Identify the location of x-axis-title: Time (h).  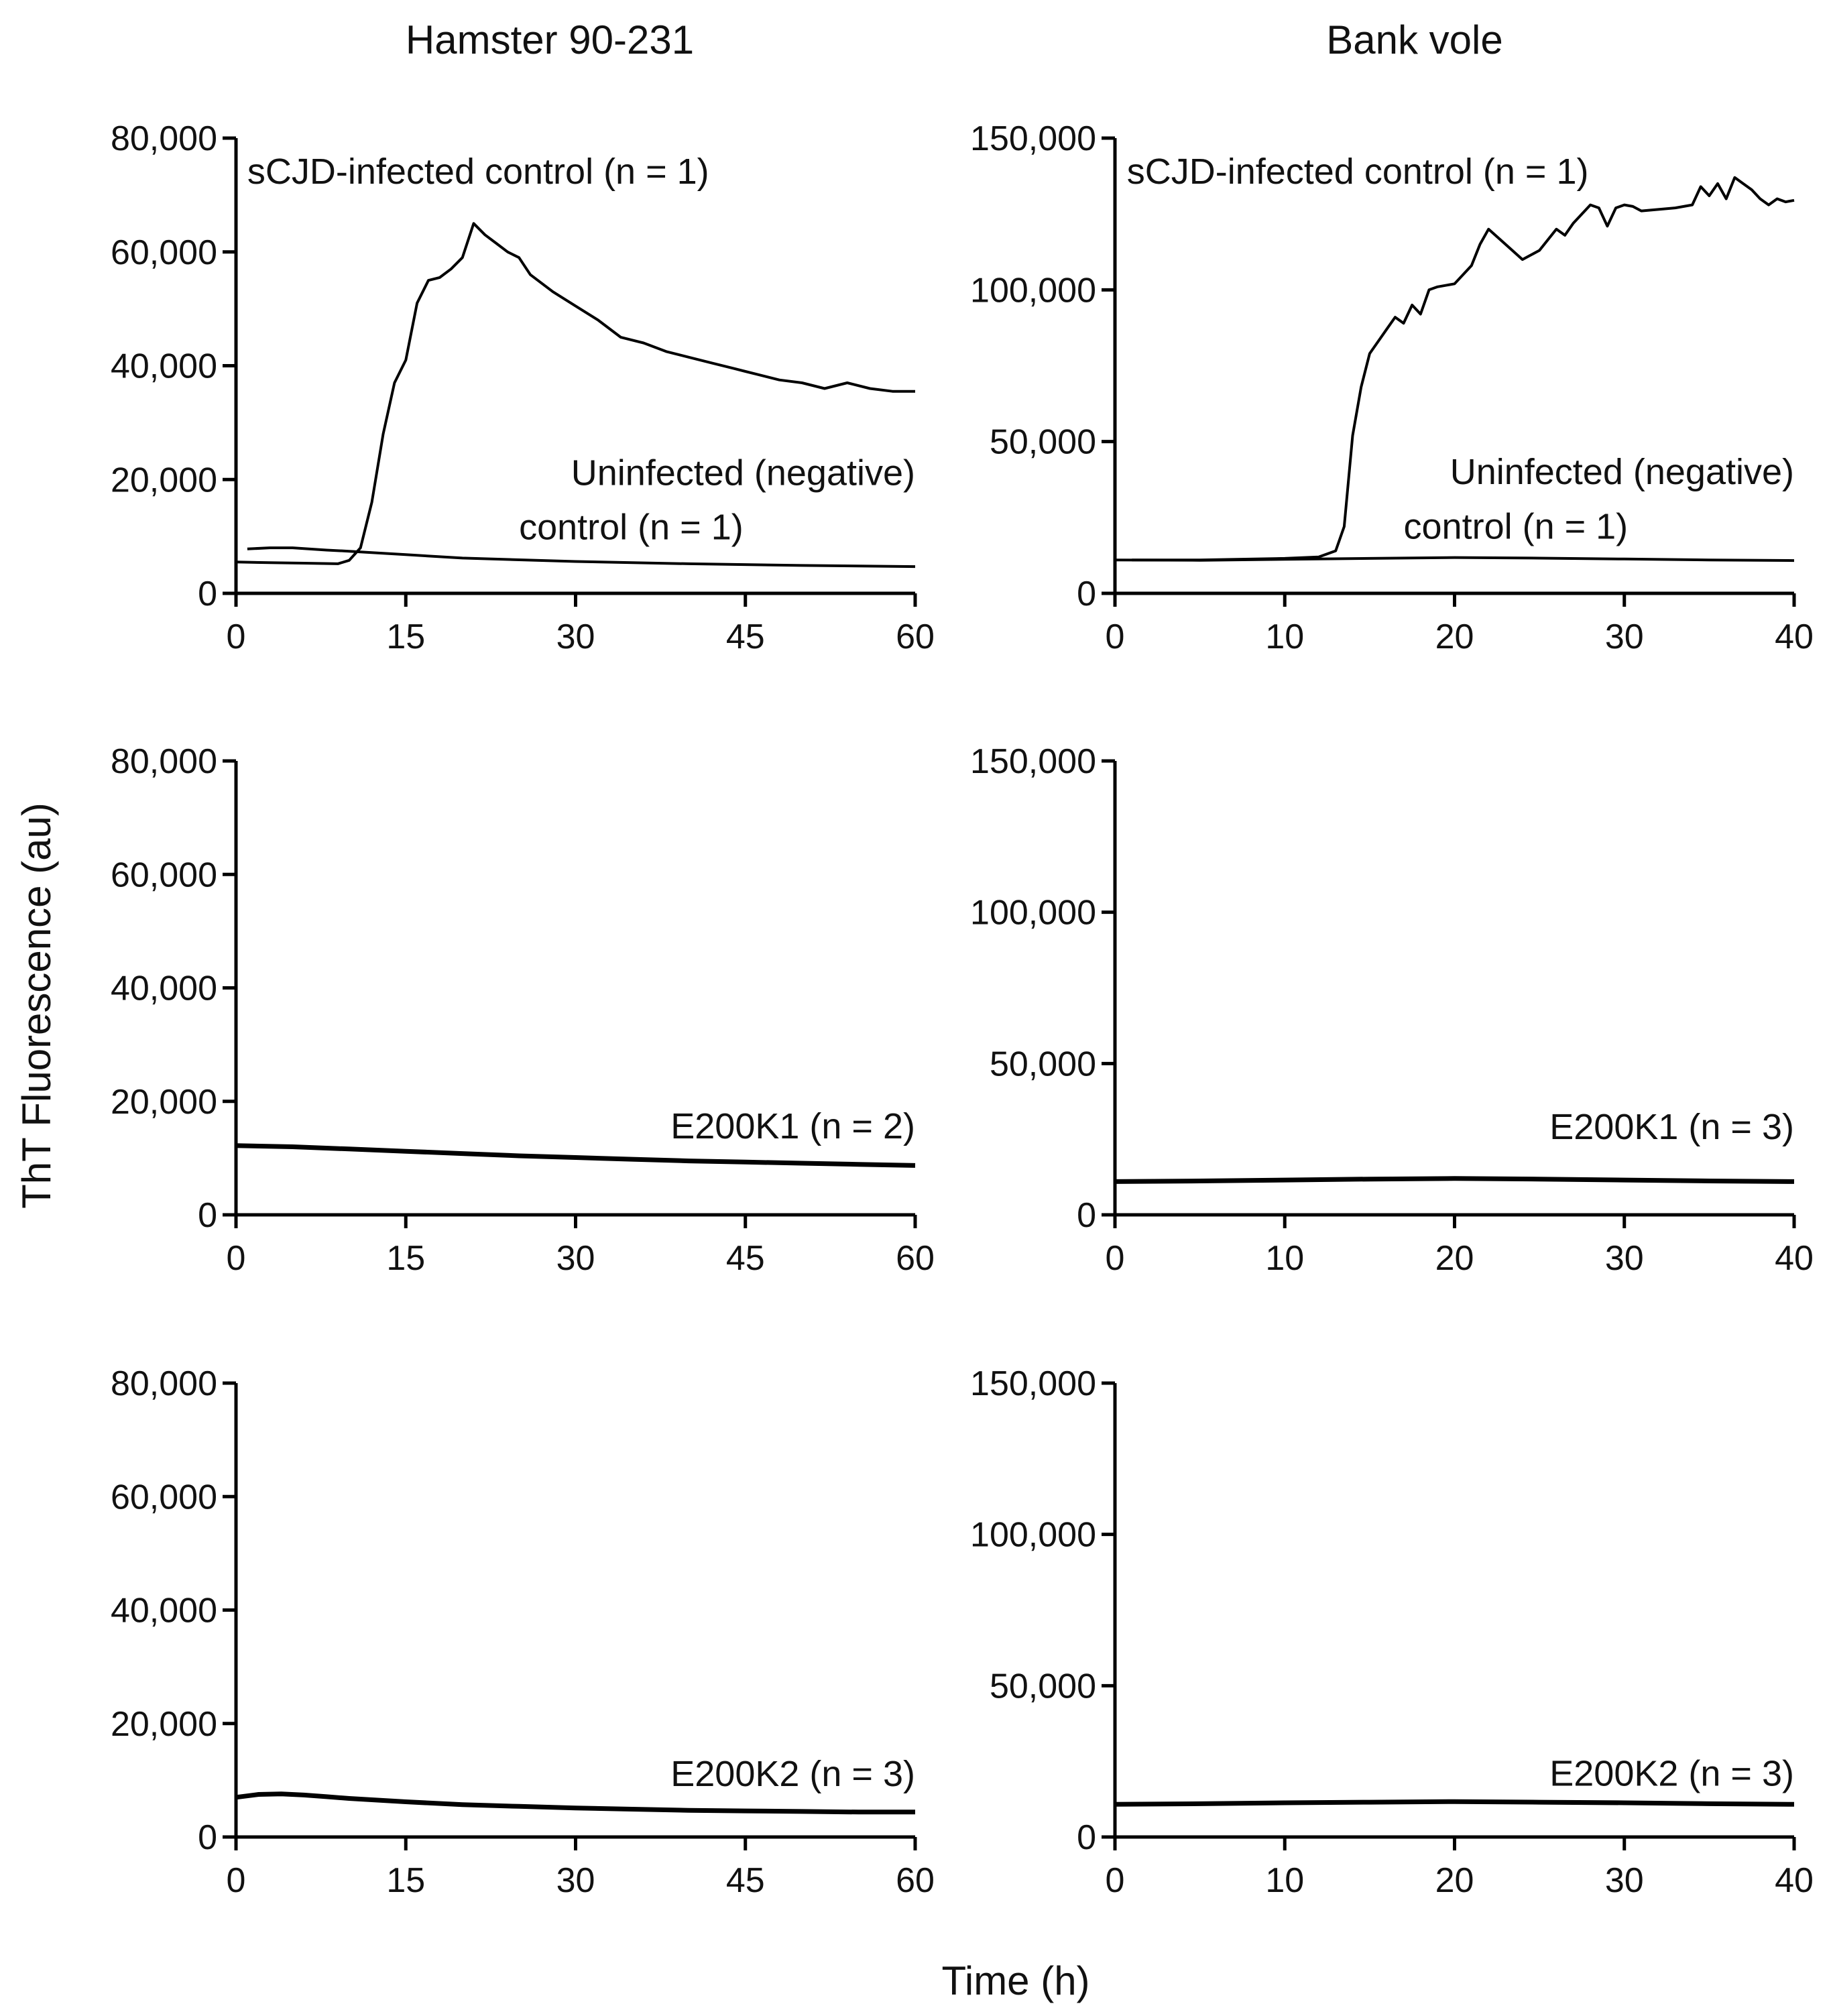
(1015, 1980).